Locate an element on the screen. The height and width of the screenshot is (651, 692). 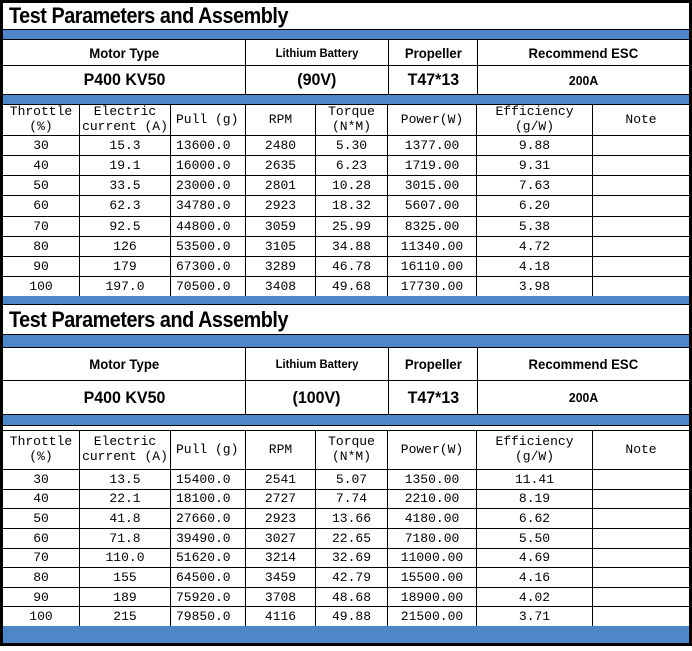
table-cell: 2801 is located at coordinates (281, 186).